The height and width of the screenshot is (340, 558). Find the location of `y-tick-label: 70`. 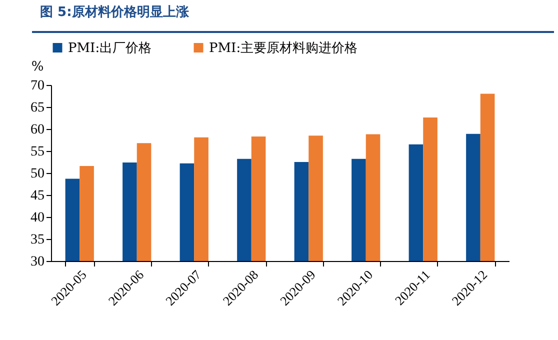

y-tick-label: 70 is located at coordinates (37, 86).